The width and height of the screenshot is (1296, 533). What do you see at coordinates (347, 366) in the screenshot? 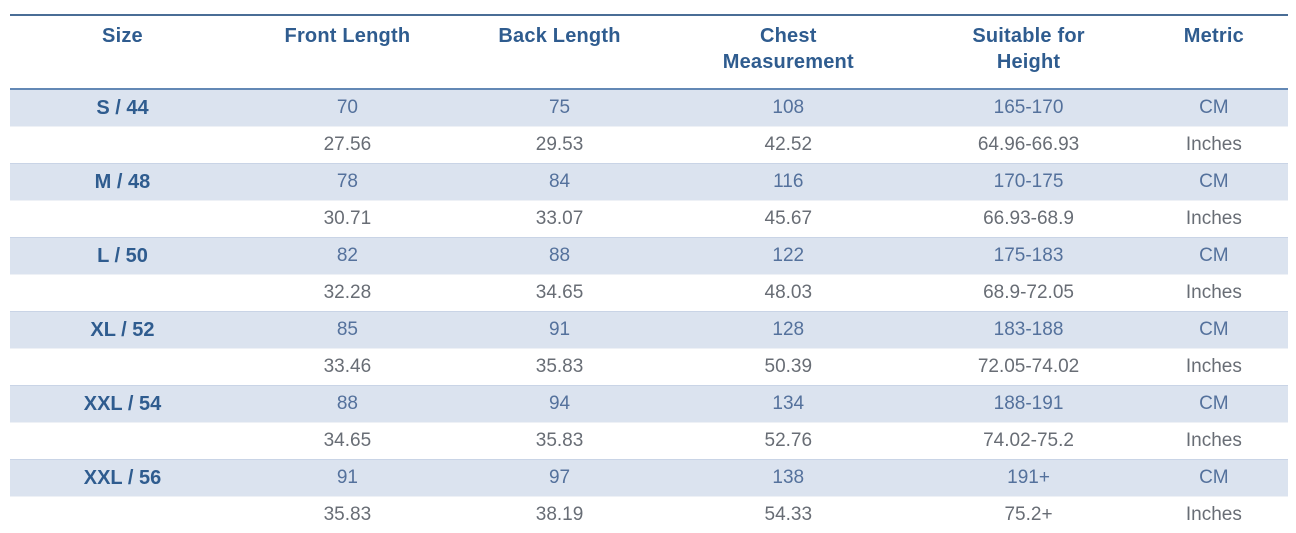
I see `cell-front: 33.46` at bounding box center [347, 366].